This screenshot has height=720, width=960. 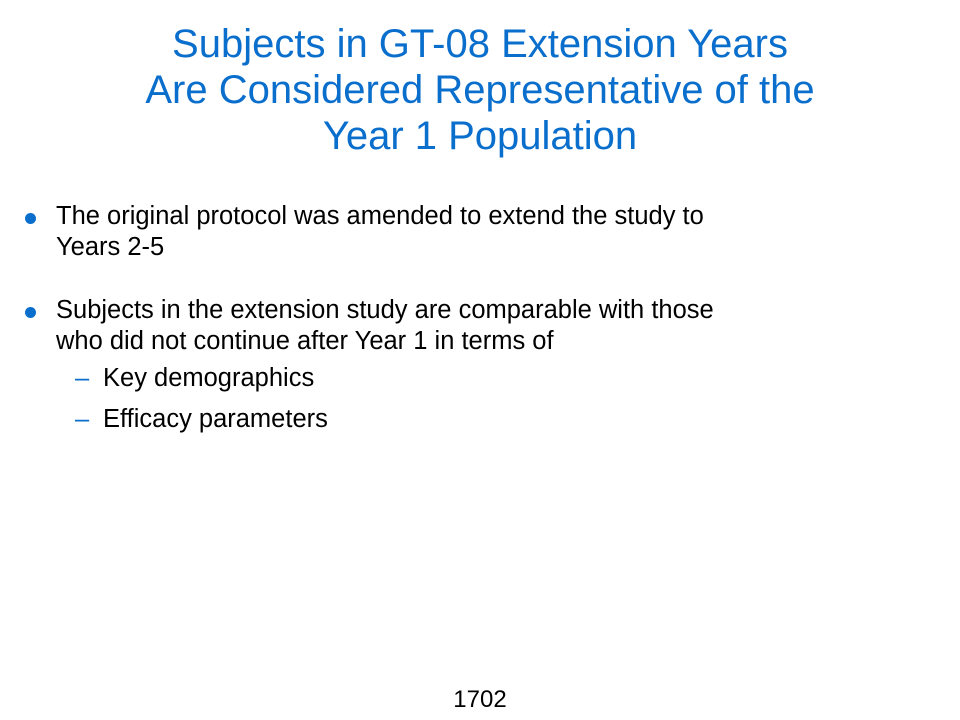 What do you see at coordinates (215, 419) in the screenshot?
I see `sub-bullet-text: Efficacy parameters` at bounding box center [215, 419].